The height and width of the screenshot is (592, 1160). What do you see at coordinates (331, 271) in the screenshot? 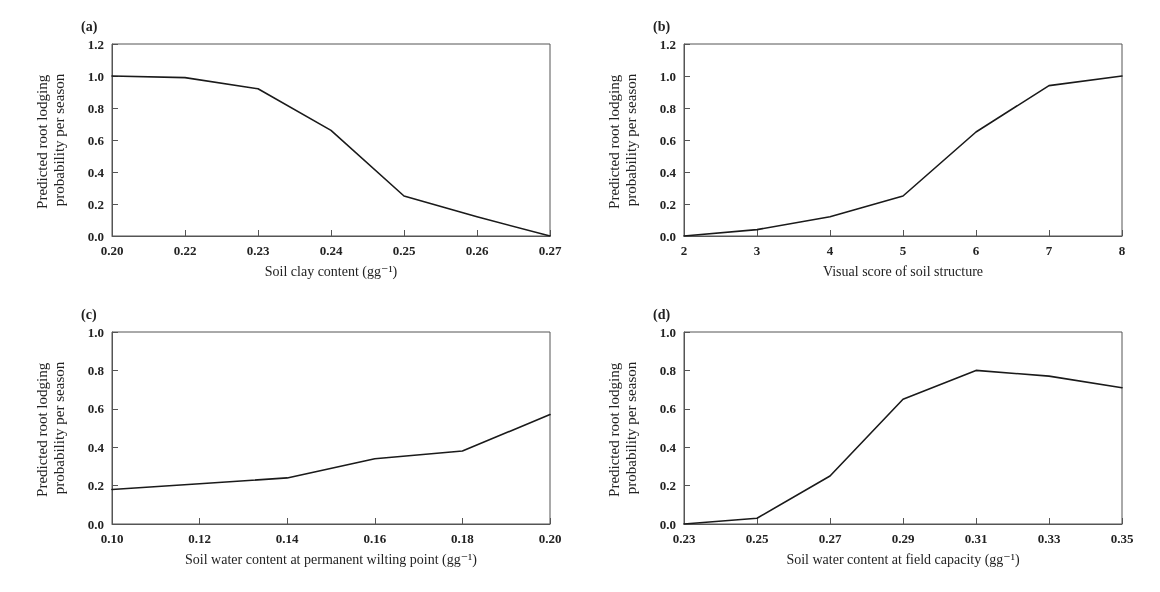
I see `x-axis-title: Soil clay content (gg⁻¹)` at bounding box center [331, 271].